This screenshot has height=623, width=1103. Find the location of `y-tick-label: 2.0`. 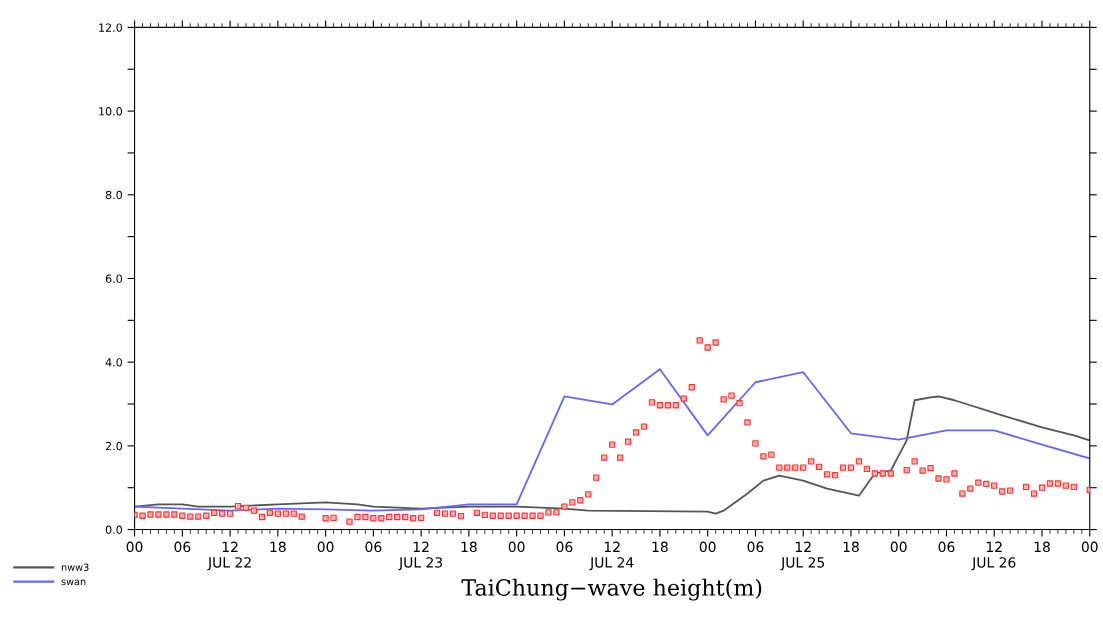

y-tick-label: 2.0 is located at coordinates (114, 446).